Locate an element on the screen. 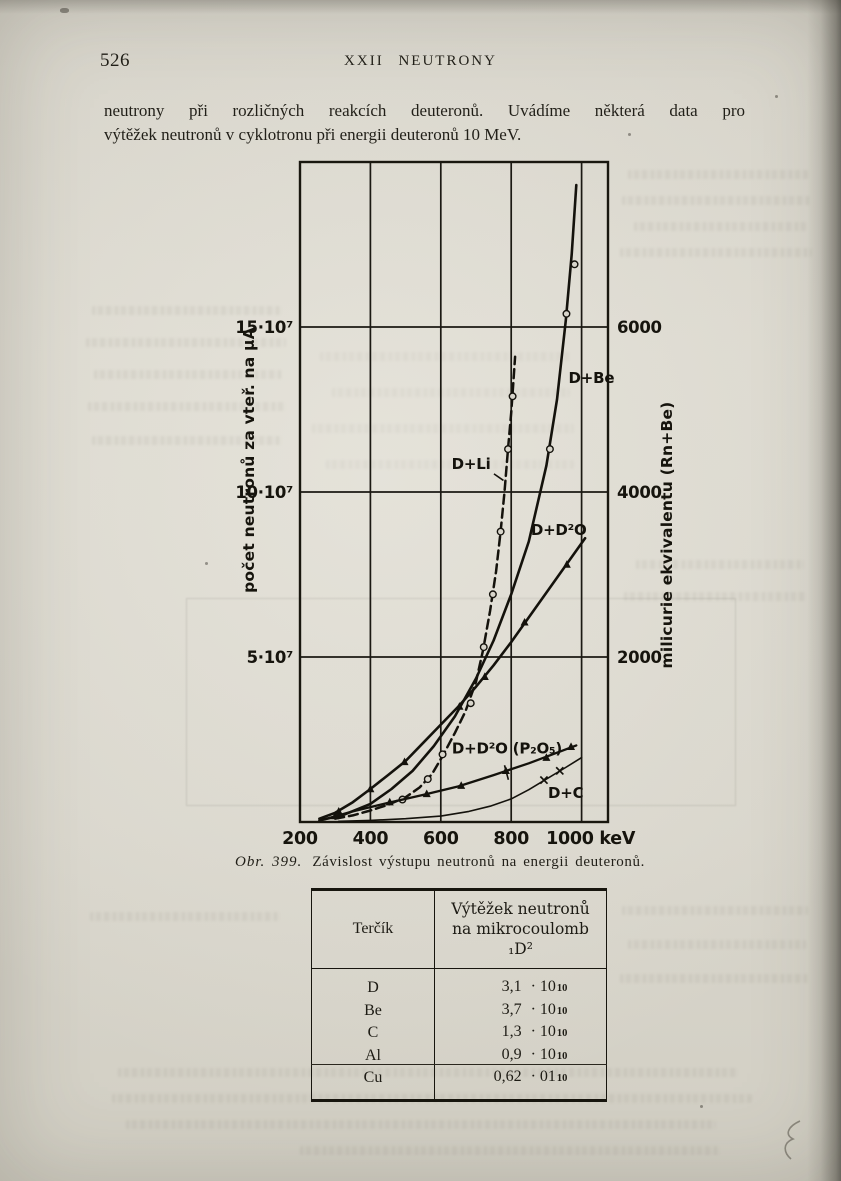 The width and height of the screenshot is (841, 1181). page-edge-shadow is located at coordinates (824, 590).